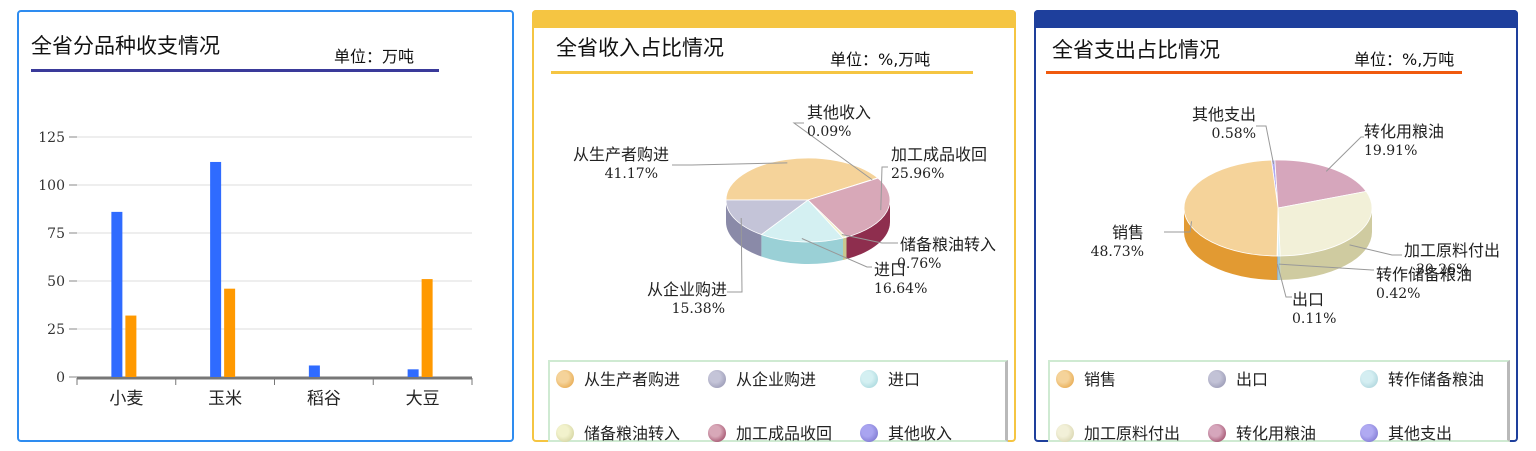  I want to click on slice-value-label: 0.09%, so click(829, 132).